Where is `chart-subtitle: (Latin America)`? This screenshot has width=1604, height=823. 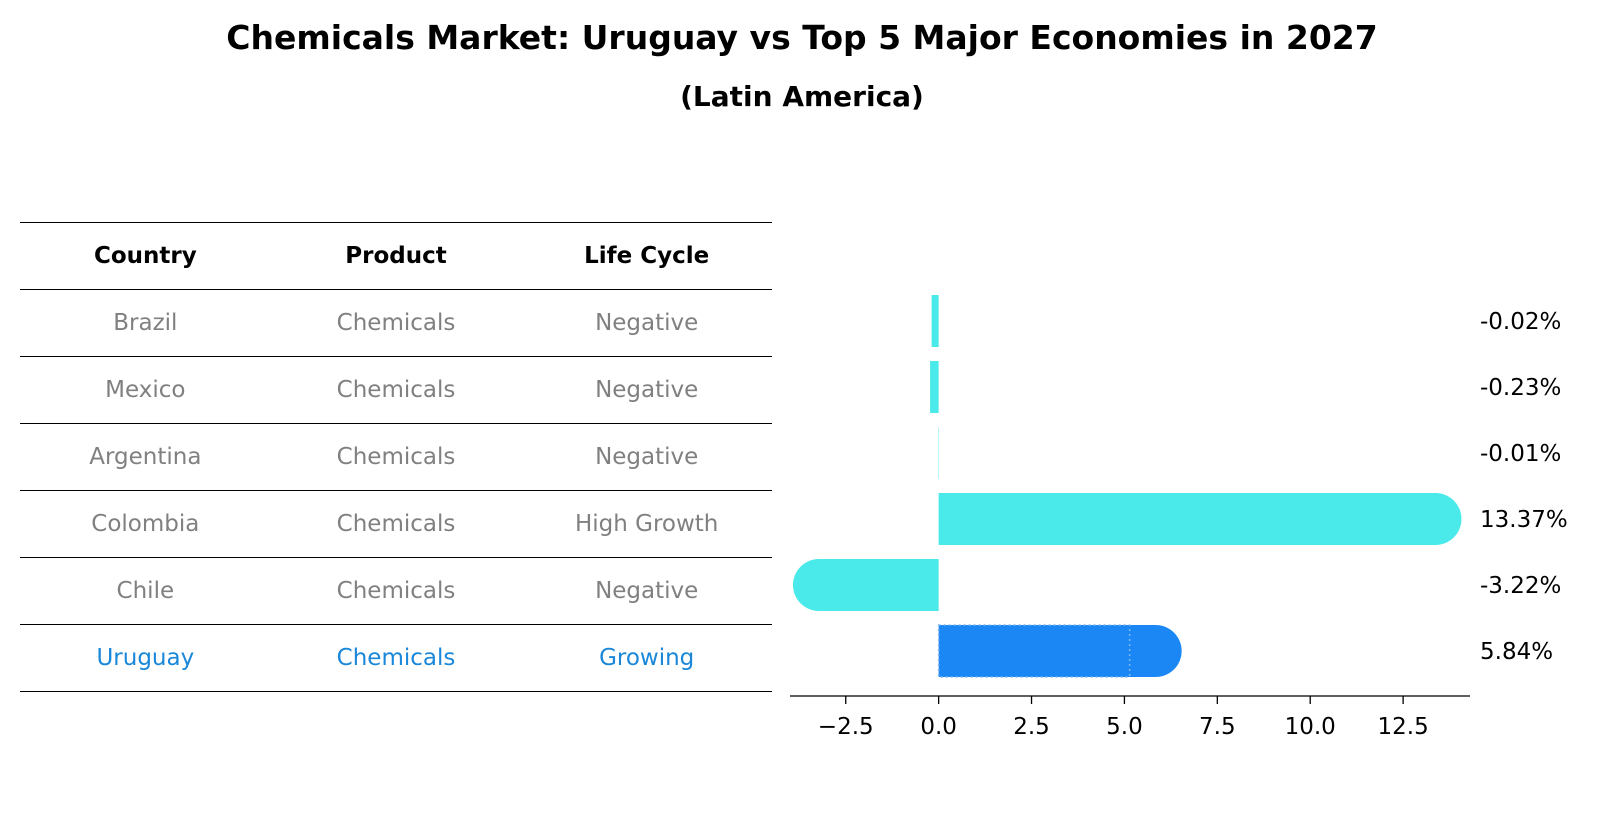
chart-subtitle: (Latin America) is located at coordinates (802, 96).